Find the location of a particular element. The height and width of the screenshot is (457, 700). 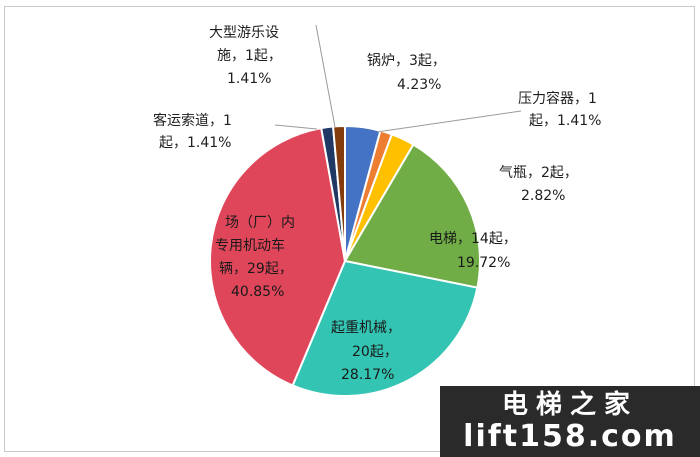

pie-slice-amusement is located at coordinates (338, 193).